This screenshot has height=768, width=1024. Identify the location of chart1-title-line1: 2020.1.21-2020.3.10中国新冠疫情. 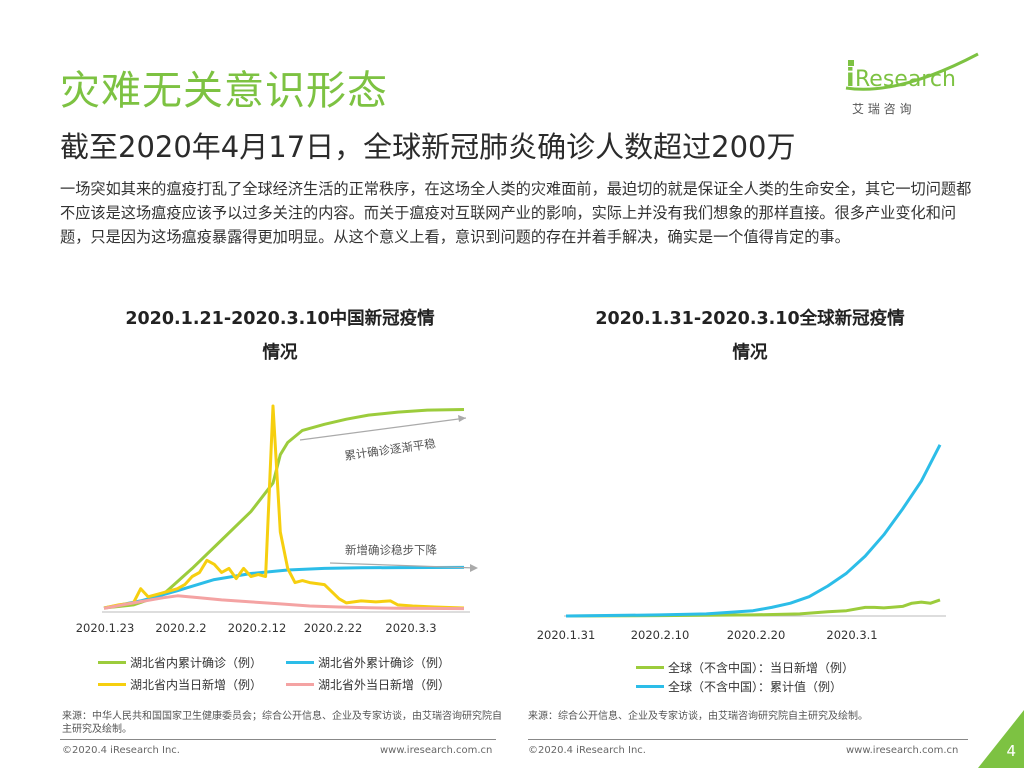
(280, 319).